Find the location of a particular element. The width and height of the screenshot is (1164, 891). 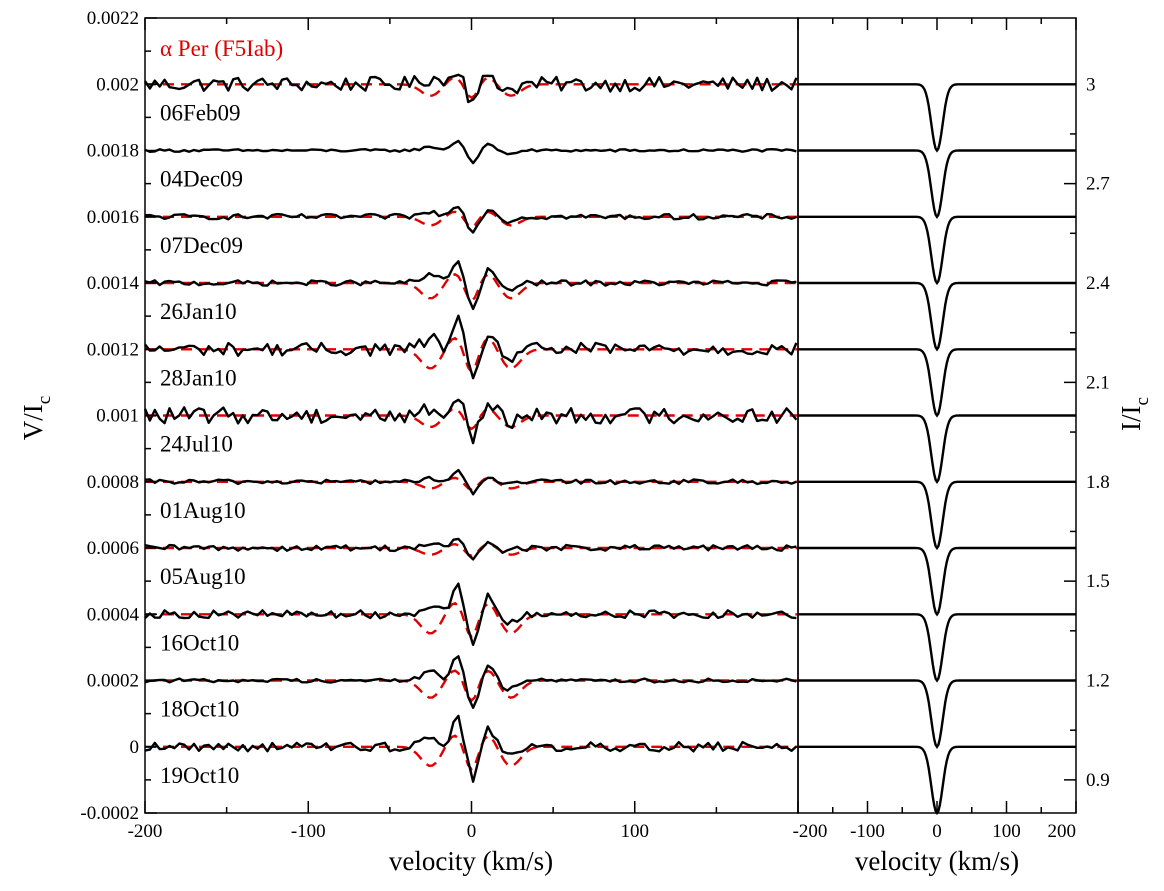

right-y-tick-label: 1.2 is located at coordinates (1098, 681).